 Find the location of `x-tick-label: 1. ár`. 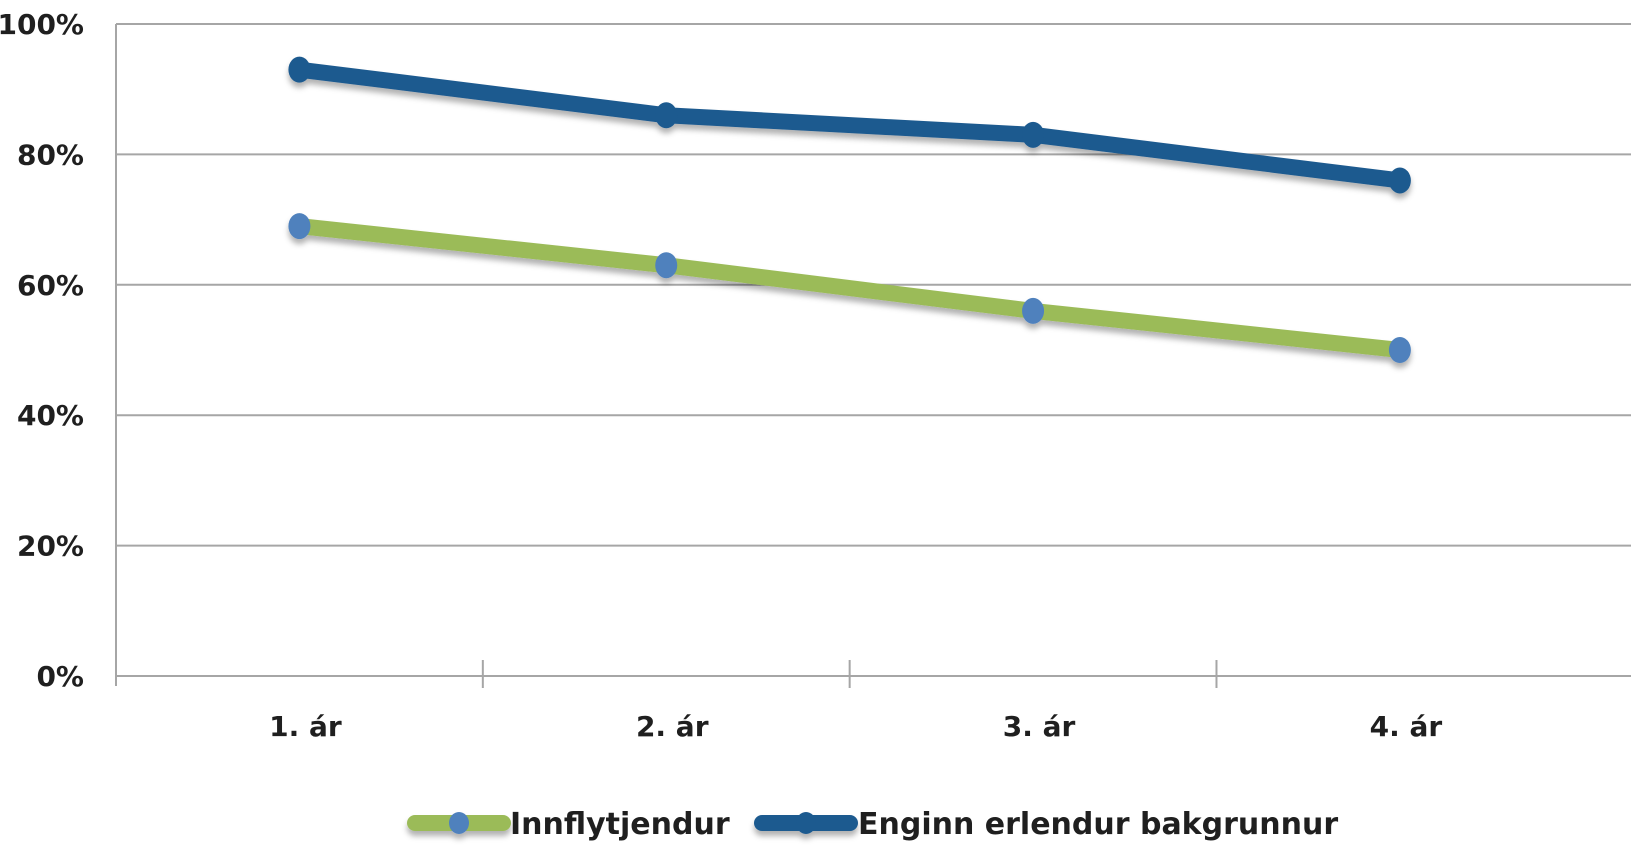

x-tick-label: 1. ár is located at coordinates (305, 726).